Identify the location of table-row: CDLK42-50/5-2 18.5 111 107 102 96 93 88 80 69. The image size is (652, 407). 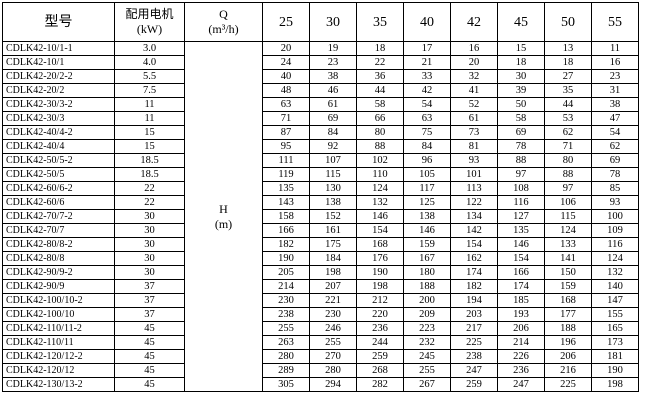
(320, 160).